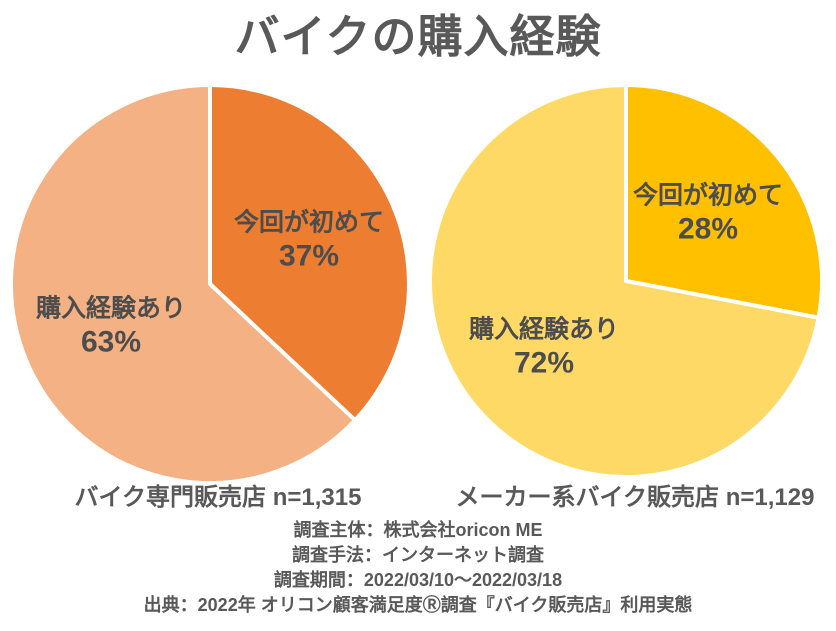 The width and height of the screenshot is (836, 631). Describe the element at coordinates (418, 605) in the screenshot. I see `footnote-source: 出典：2022年 オリコン顧客満足度Ⓡ調査『バイク販売店』利用実態` at that location.